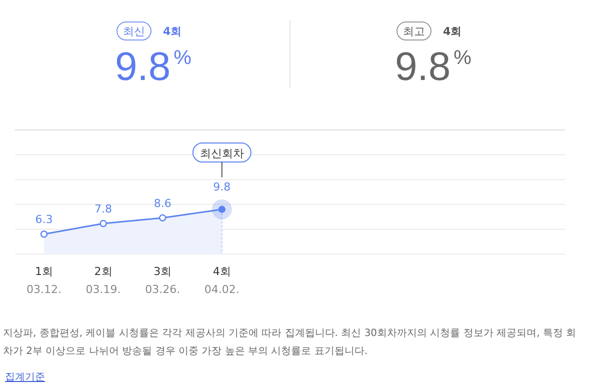  Describe the element at coordinates (103, 209) in the screenshot. I see `data-label: 7.8` at that location.